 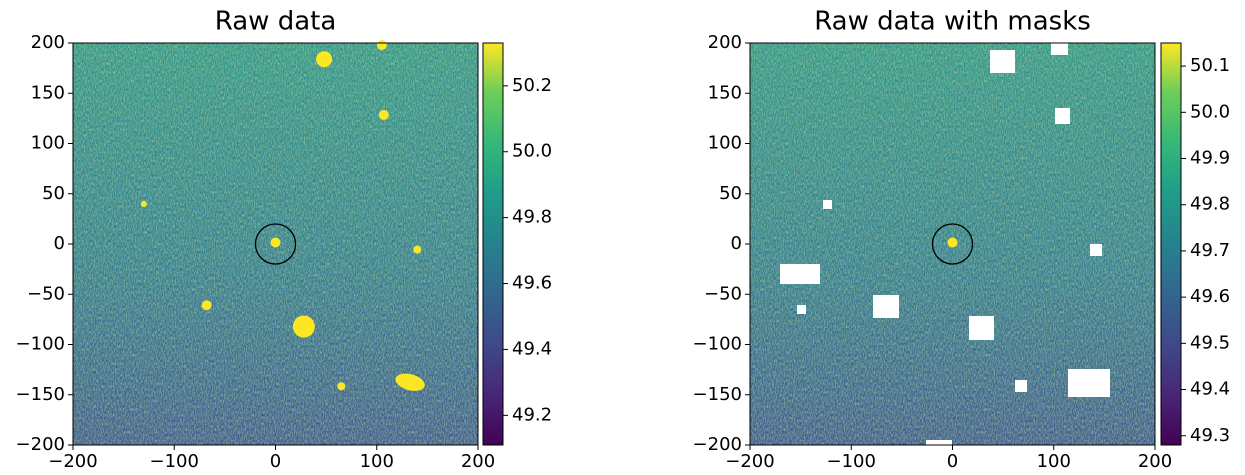 What do you see at coordinates (1210, 158) in the screenshot?
I see `colorbar-tick-label: 49.9` at bounding box center [1210, 158].